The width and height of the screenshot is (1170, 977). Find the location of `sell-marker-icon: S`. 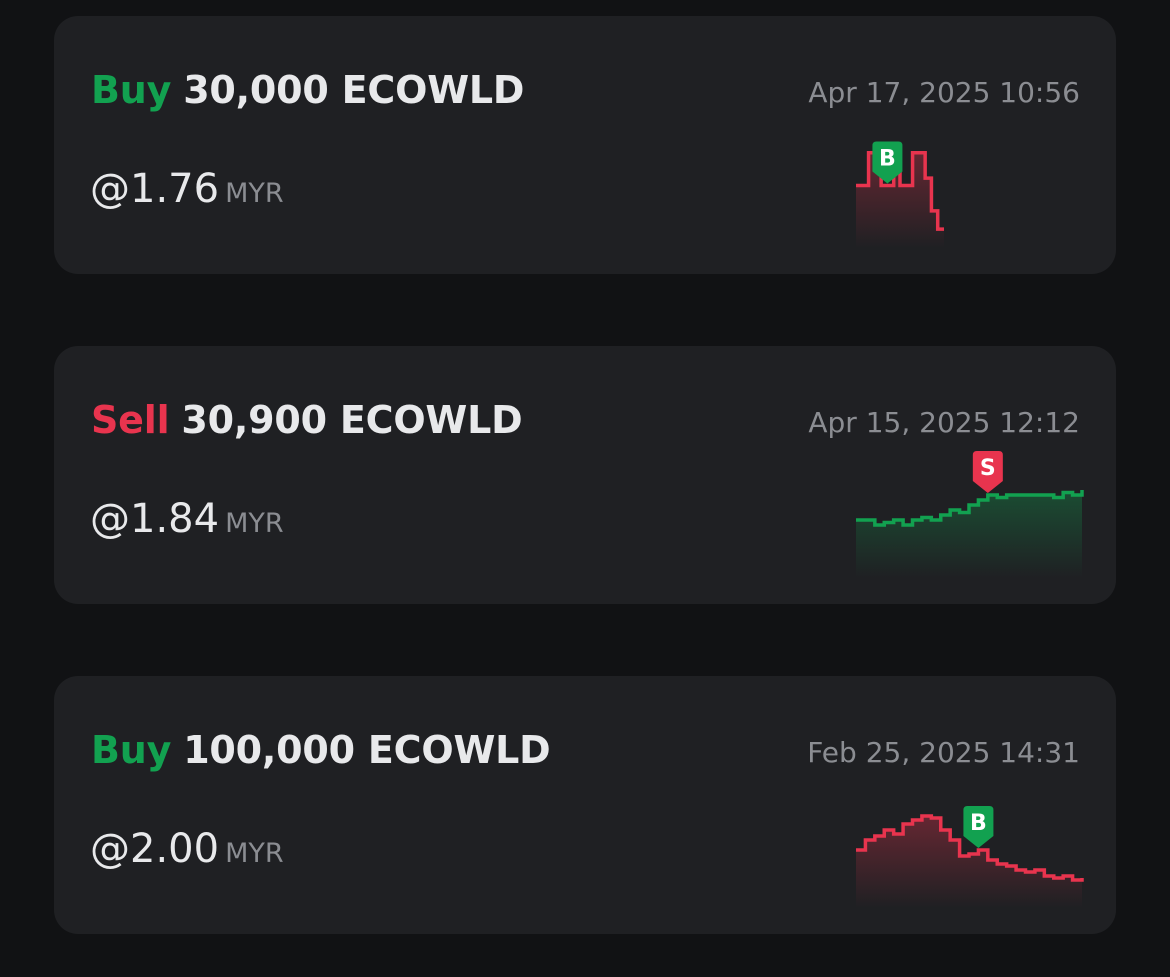

sell-marker-icon: S is located at coordinates (987, 472).